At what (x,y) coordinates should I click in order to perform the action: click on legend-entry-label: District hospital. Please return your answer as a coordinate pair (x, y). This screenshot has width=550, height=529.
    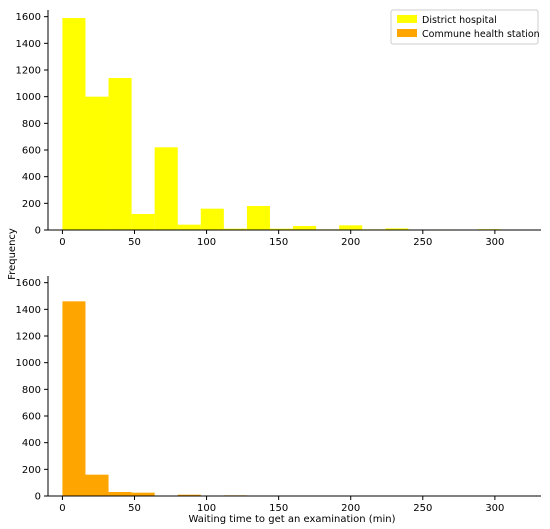
    Looking at the image, I should click on (459, 20).